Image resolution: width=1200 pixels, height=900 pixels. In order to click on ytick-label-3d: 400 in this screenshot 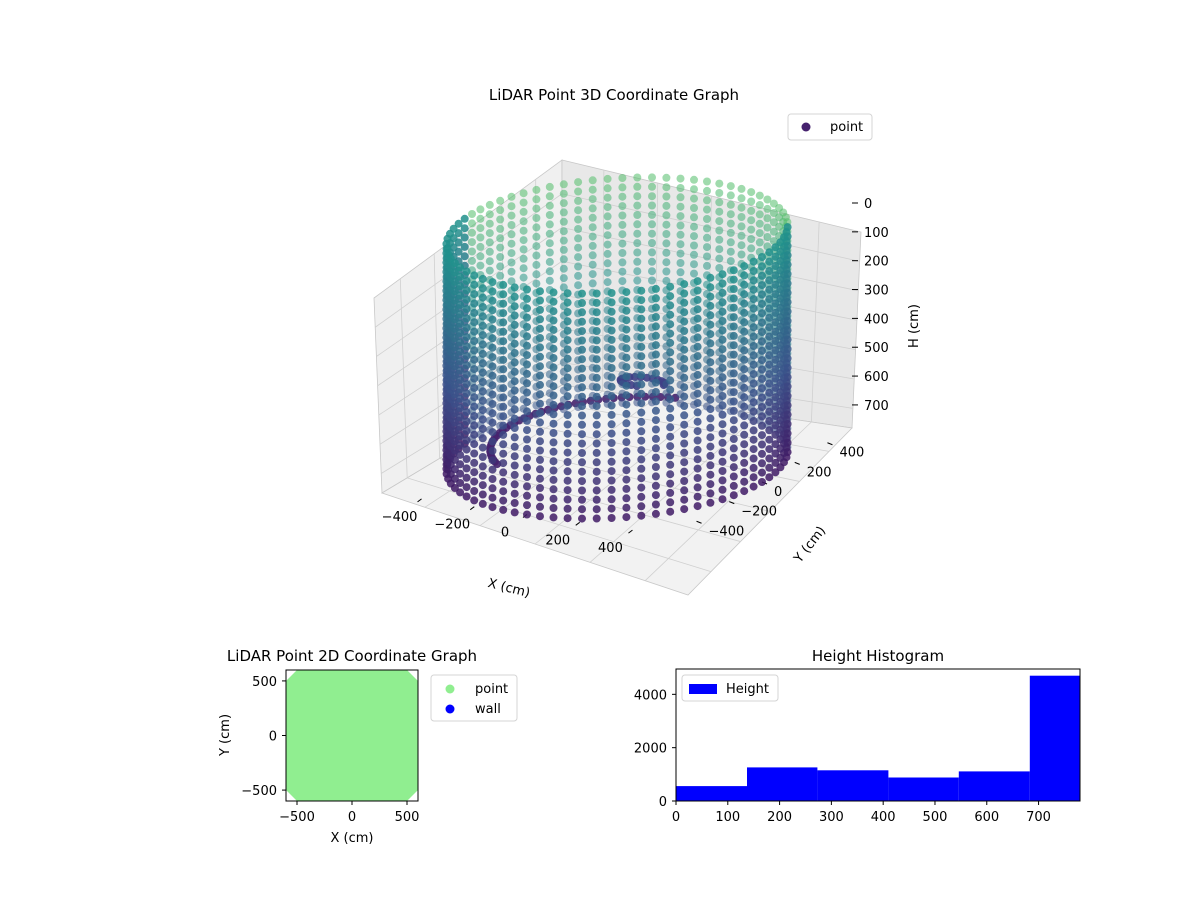, I will do `click(851, 453)`.